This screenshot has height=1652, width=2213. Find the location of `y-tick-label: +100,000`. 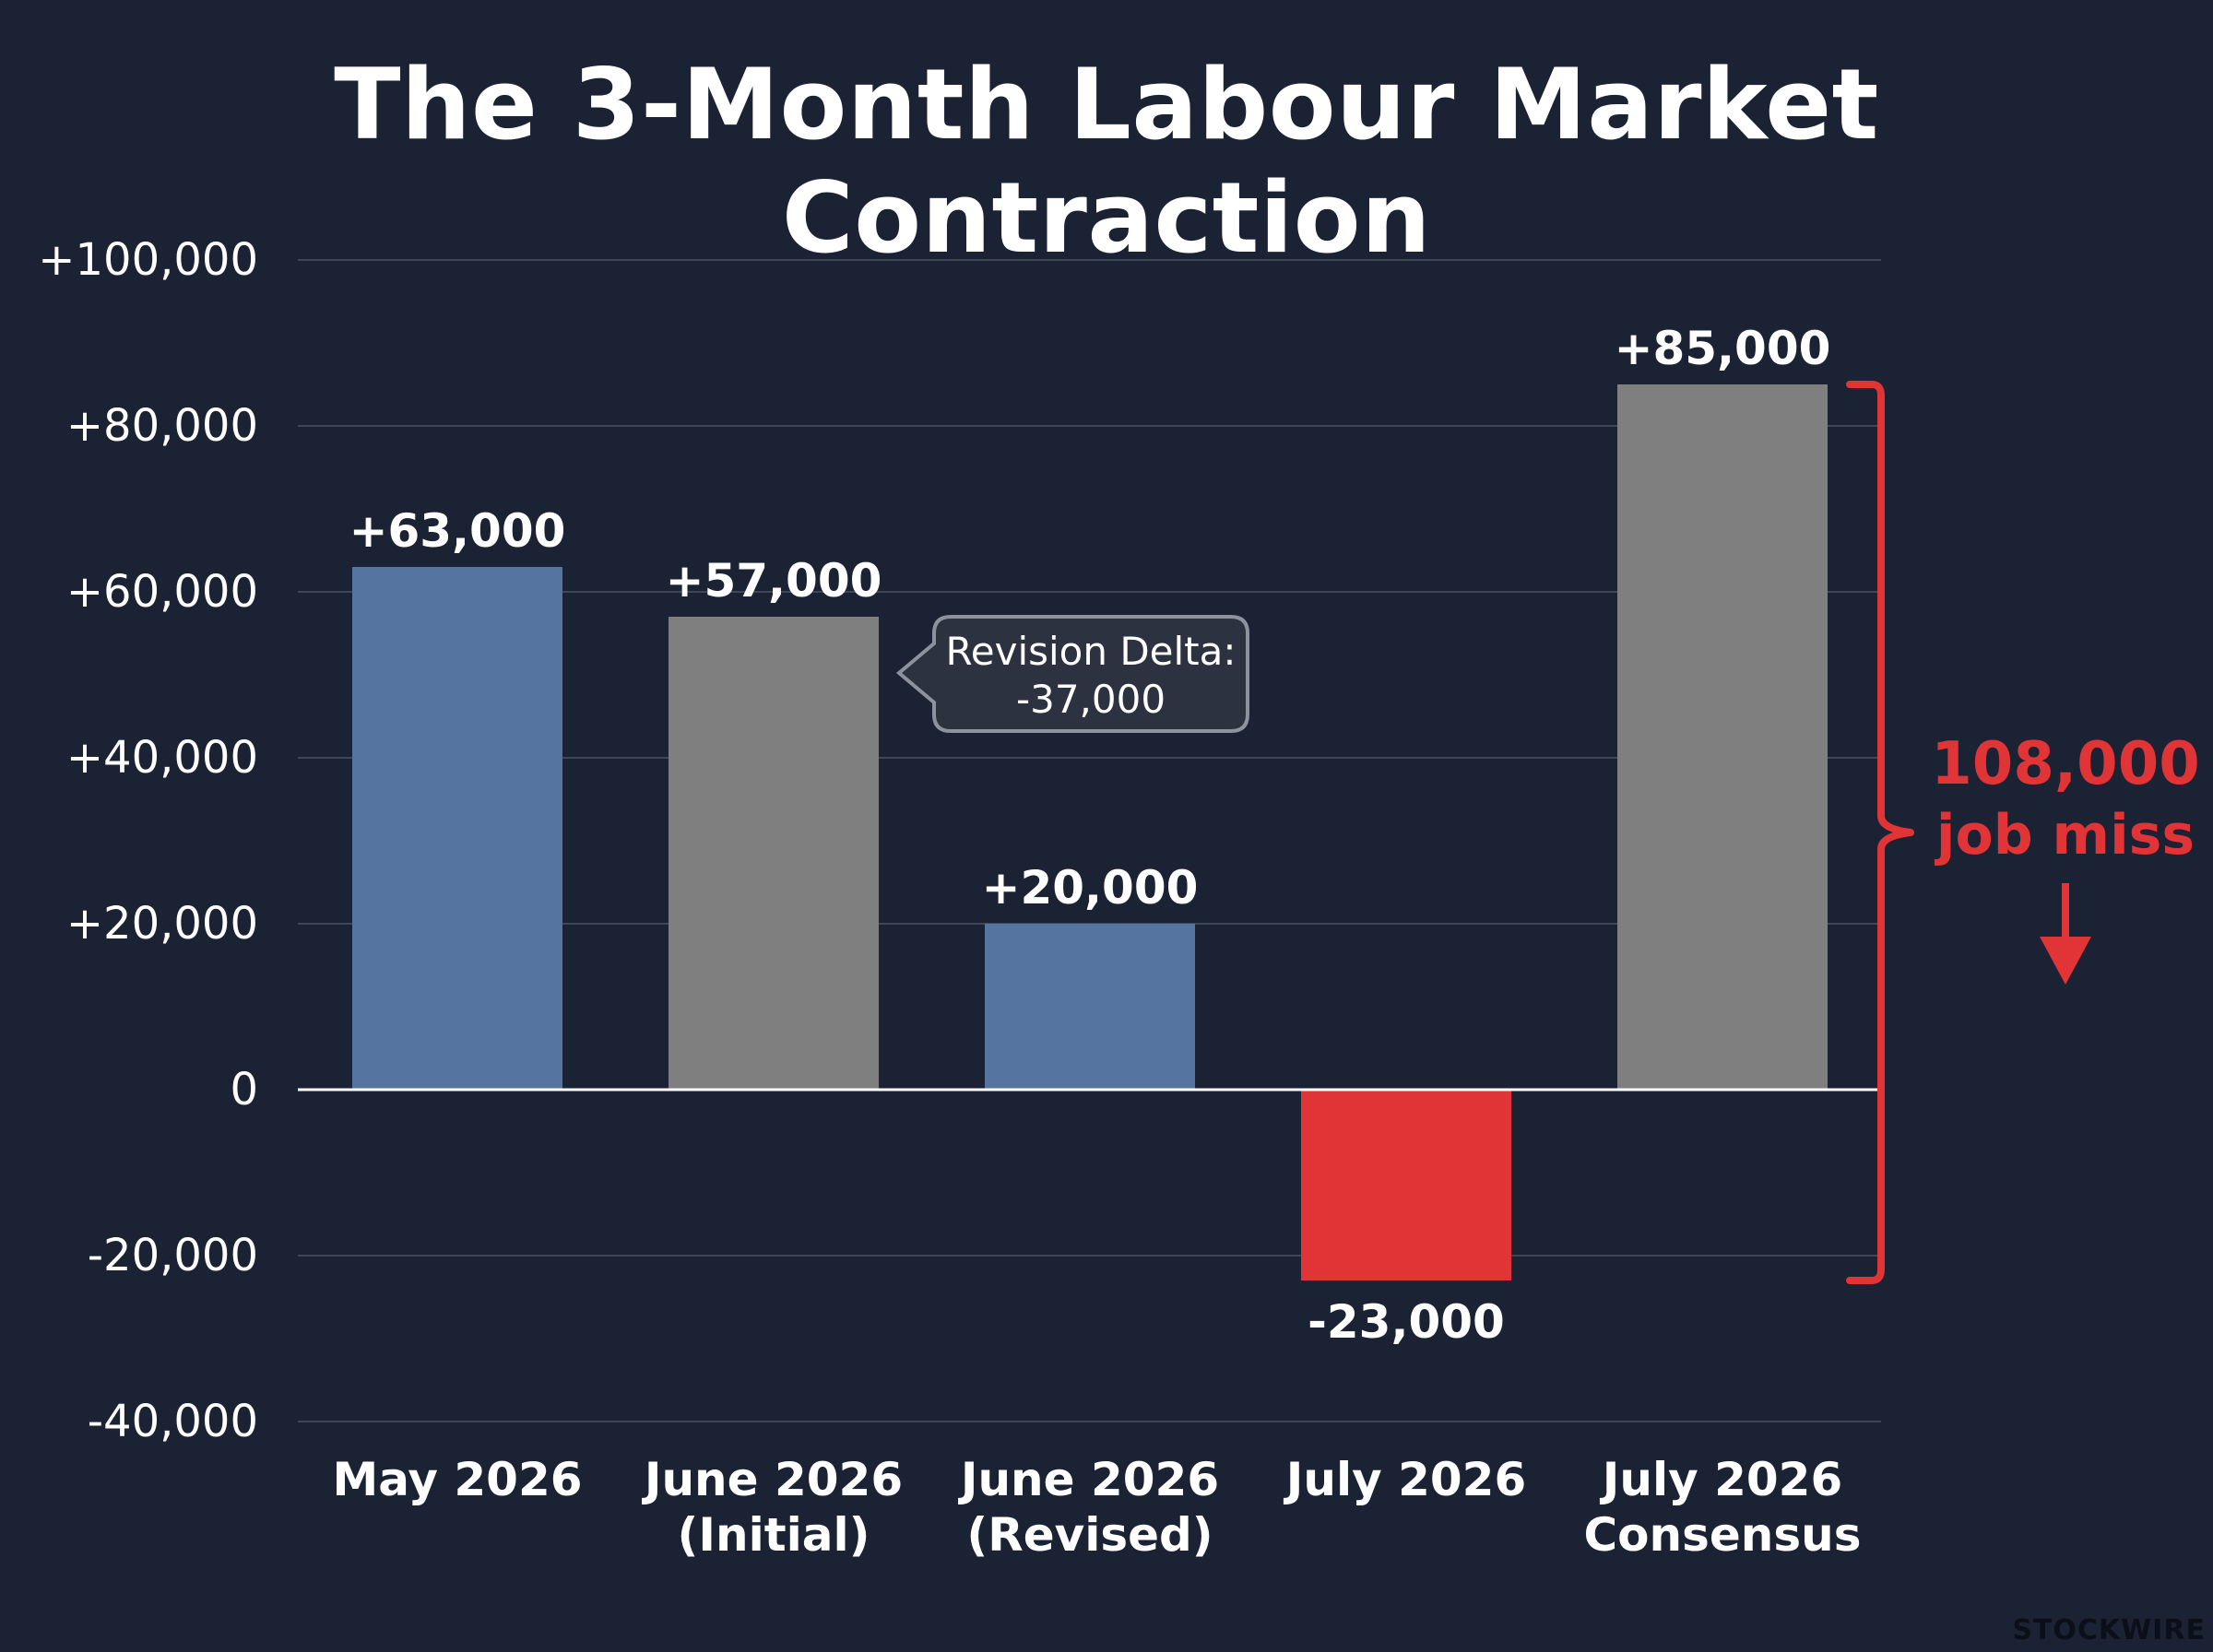

y-tick-label: +100,000 is located at coordinates (148, 260).